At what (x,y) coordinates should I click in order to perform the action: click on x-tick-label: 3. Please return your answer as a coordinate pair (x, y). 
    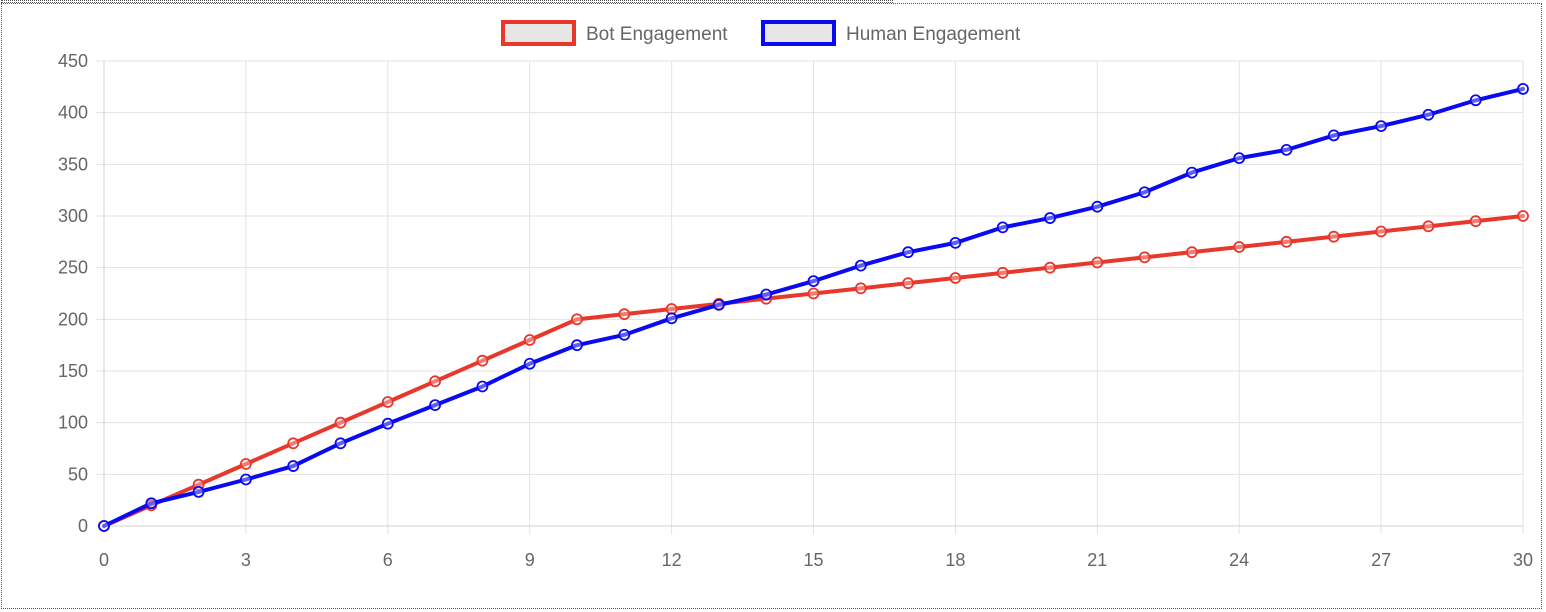
    Looking at the image, I should click on (246, 560).